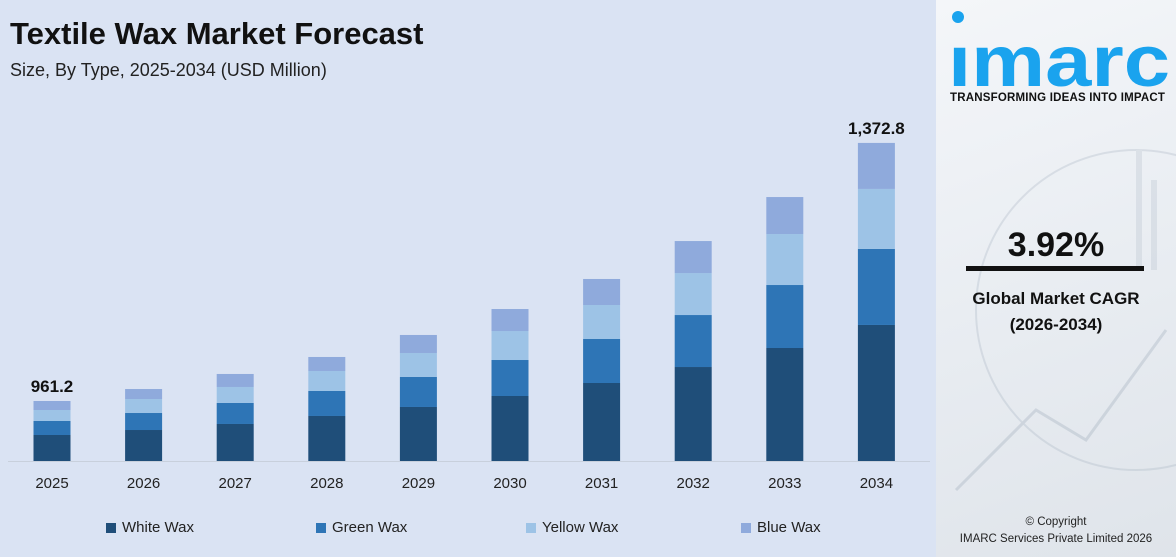  What do you see at coordinates (326, 483) in the screenshot?
I see `x-tick-label: 2028` at bounding box center [326, 483].